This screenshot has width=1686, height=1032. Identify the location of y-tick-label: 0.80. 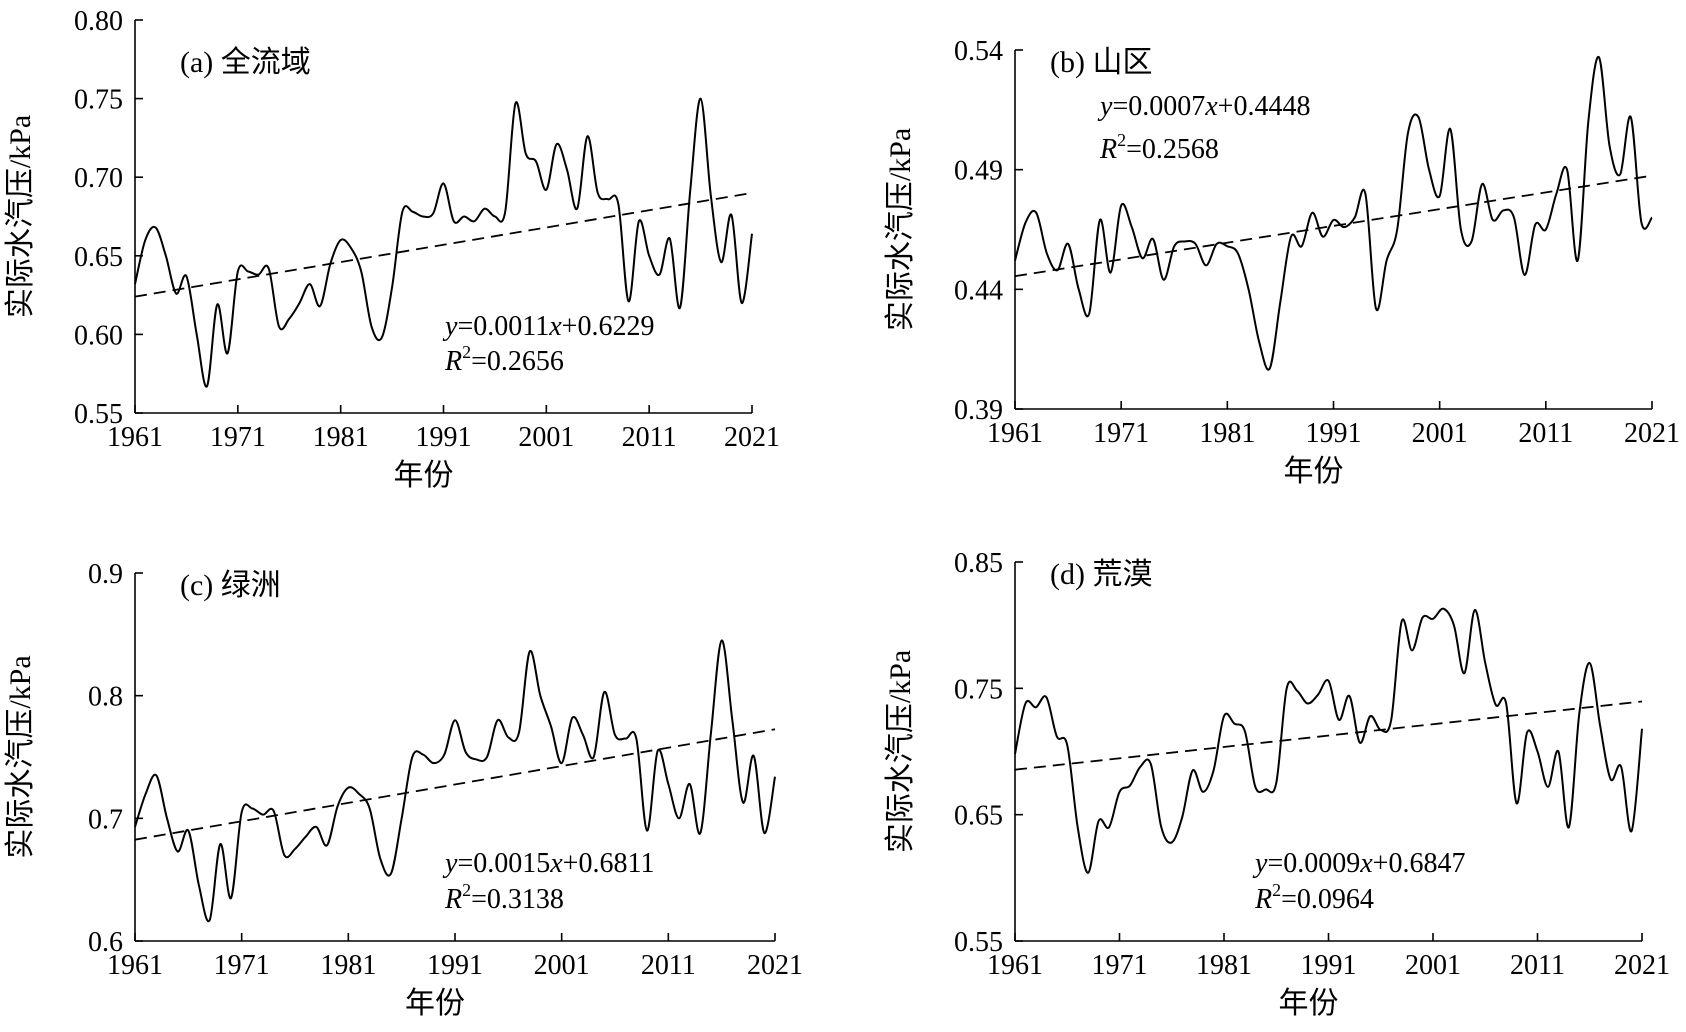
(98, 21).